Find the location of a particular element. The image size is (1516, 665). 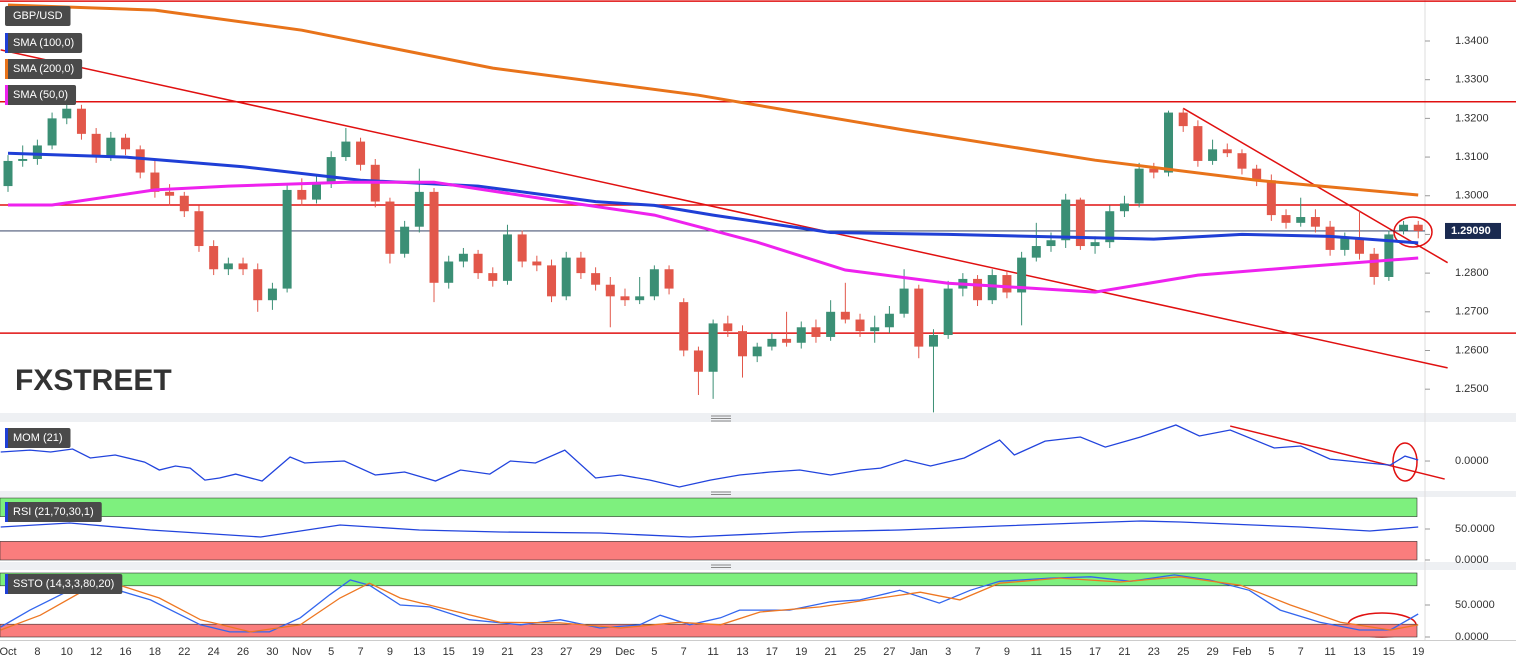

x-tick-label: 13 is located at coordinates (1359, 652).